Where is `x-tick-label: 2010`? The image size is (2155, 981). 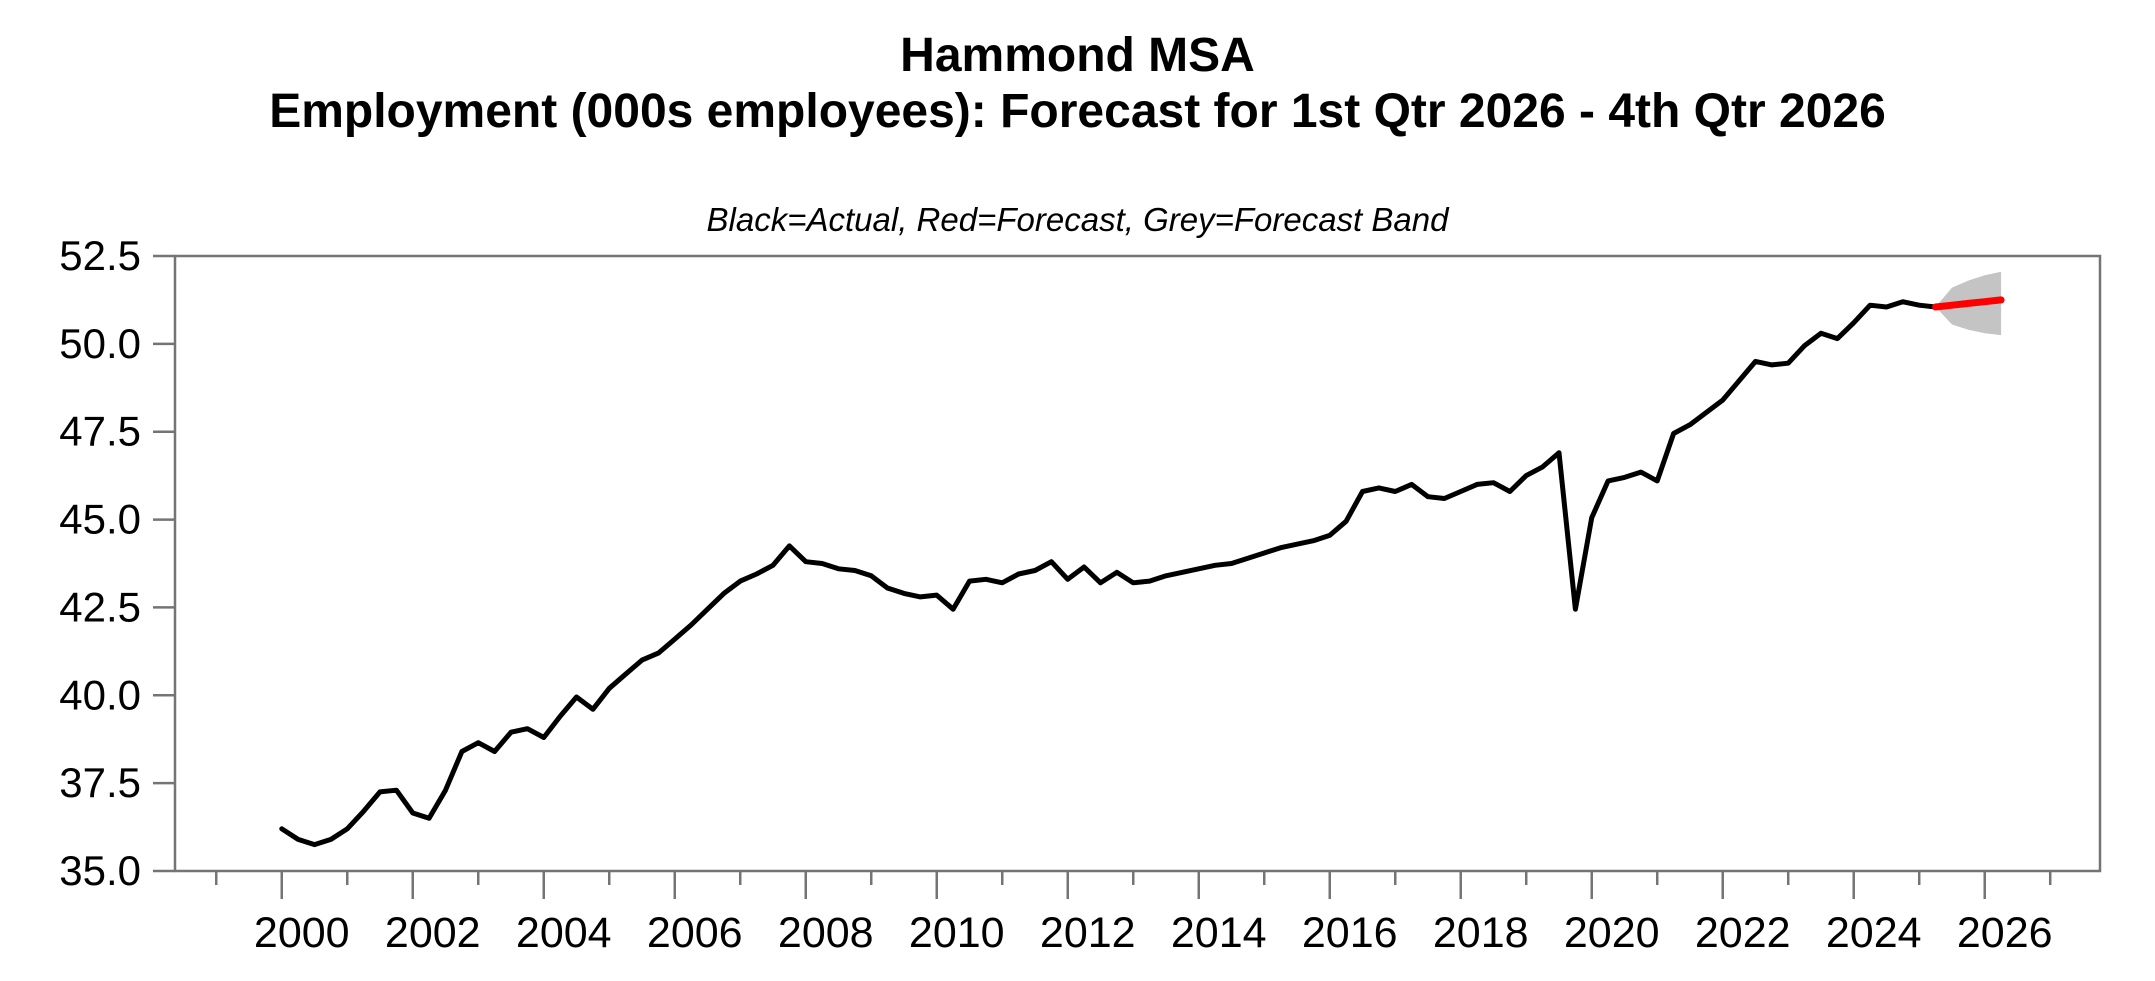 x-tick-label: 2010 is located at coordinates (957, 933).